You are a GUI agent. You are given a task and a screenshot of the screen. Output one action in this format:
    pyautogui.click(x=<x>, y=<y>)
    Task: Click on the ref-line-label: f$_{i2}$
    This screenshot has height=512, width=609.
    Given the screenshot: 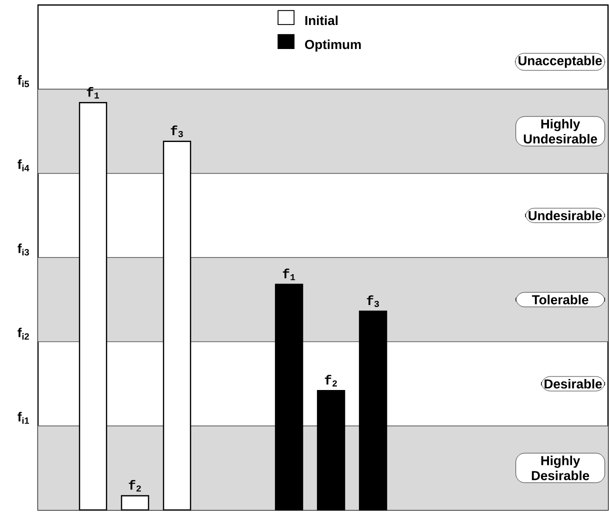 What is the action you would take?
    pyautogui.click(x=23, y=334)
    